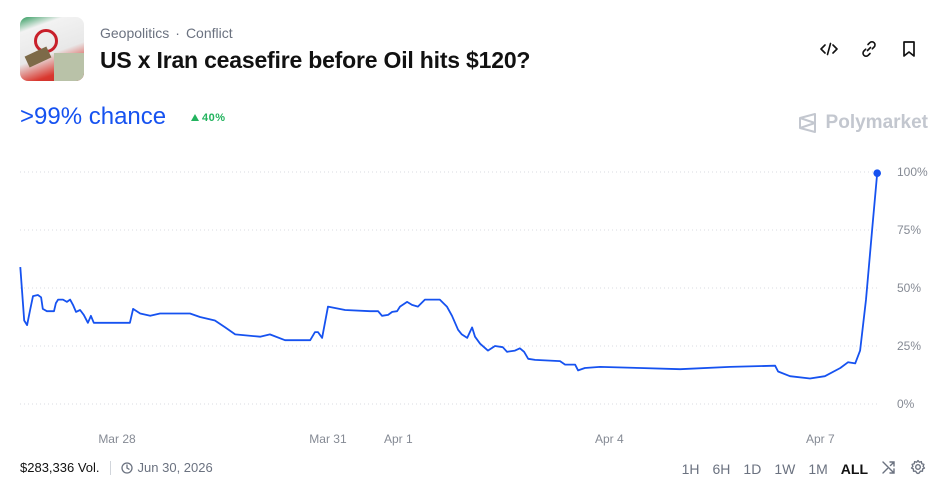  I want to click on embed-code-icon, so click(829, 49).